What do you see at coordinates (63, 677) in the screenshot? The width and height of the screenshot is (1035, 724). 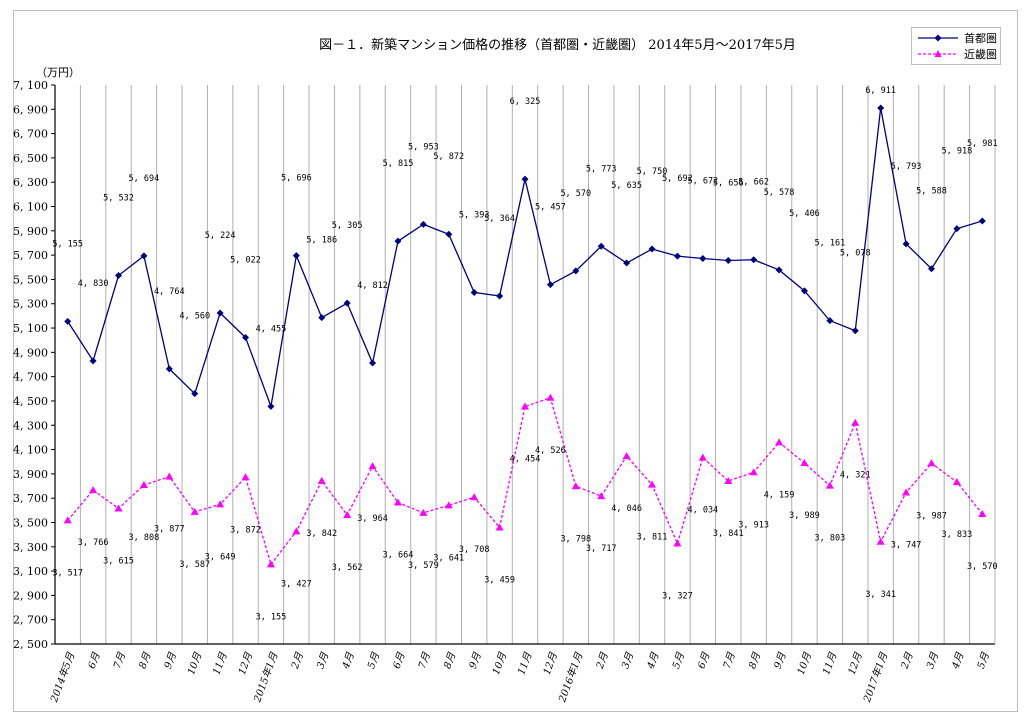 I see `x-tick-label: 2014年5月` at bounding box center [63, 677].